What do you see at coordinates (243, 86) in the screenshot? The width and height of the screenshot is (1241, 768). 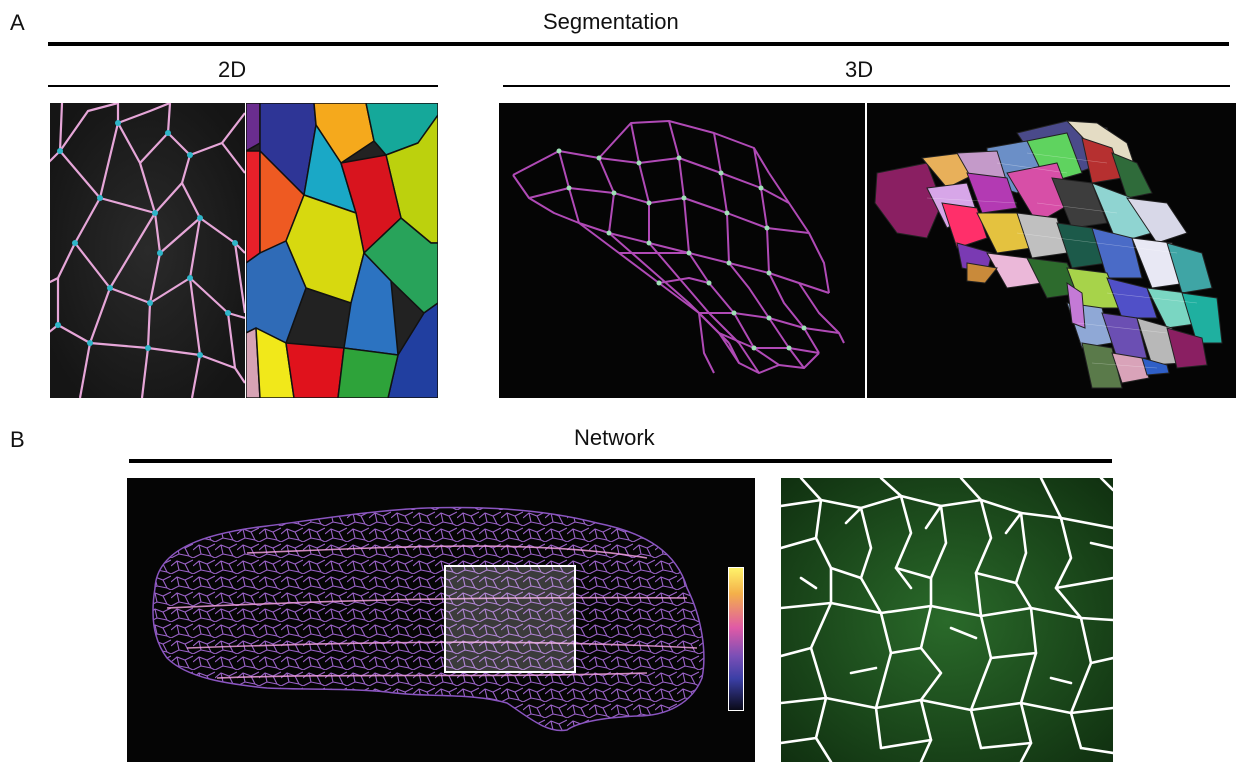 I see `rule-2d` at bounding box center [243, 86].